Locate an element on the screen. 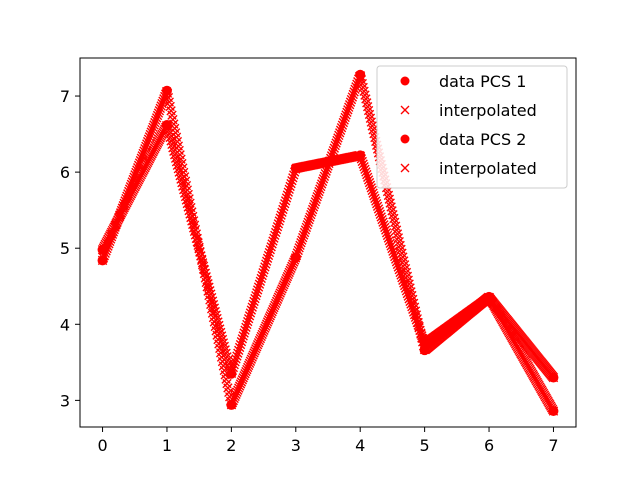  legend-label: data PCS 1 is located at coordinates (482, 81).